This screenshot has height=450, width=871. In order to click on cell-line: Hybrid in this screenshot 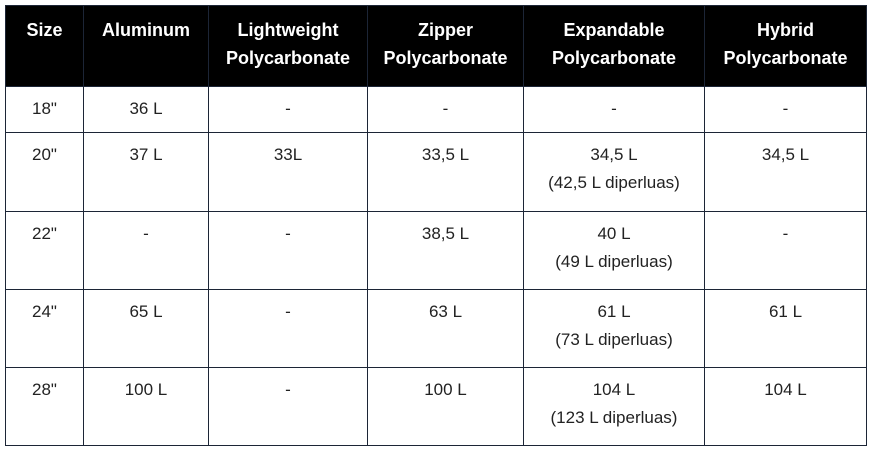, I will do `click(785, 30)`.